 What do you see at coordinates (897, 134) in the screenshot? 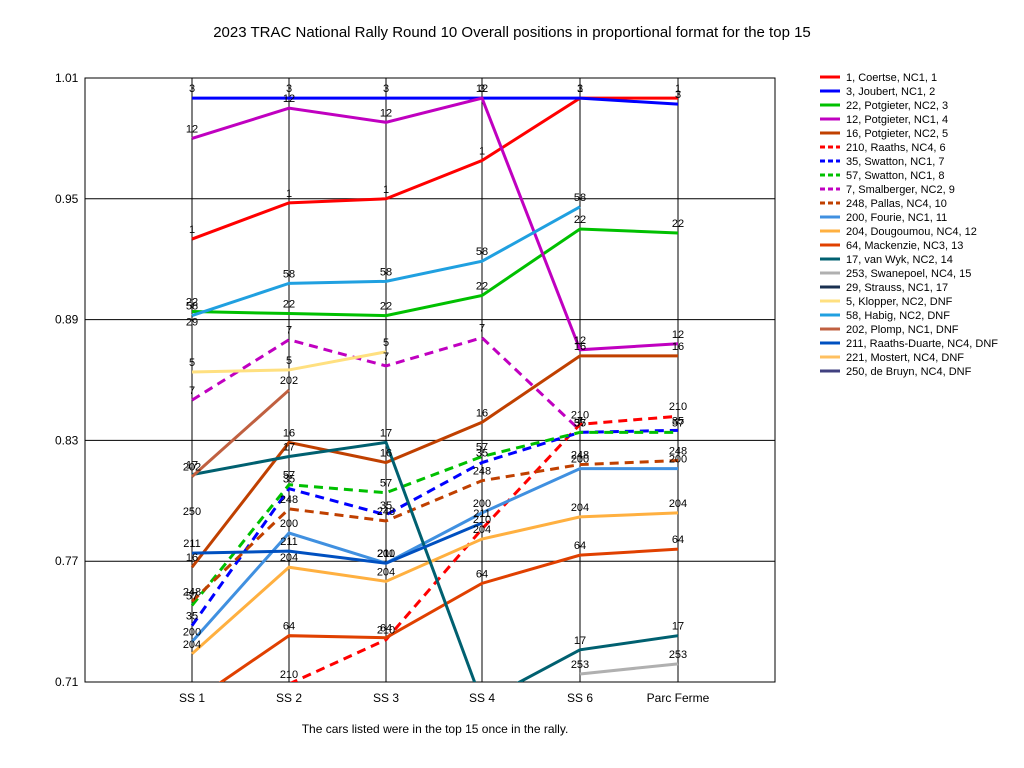
I see `legend-entry: 16, Potgieter, NC2, 5` at bounding box center [897, 134].